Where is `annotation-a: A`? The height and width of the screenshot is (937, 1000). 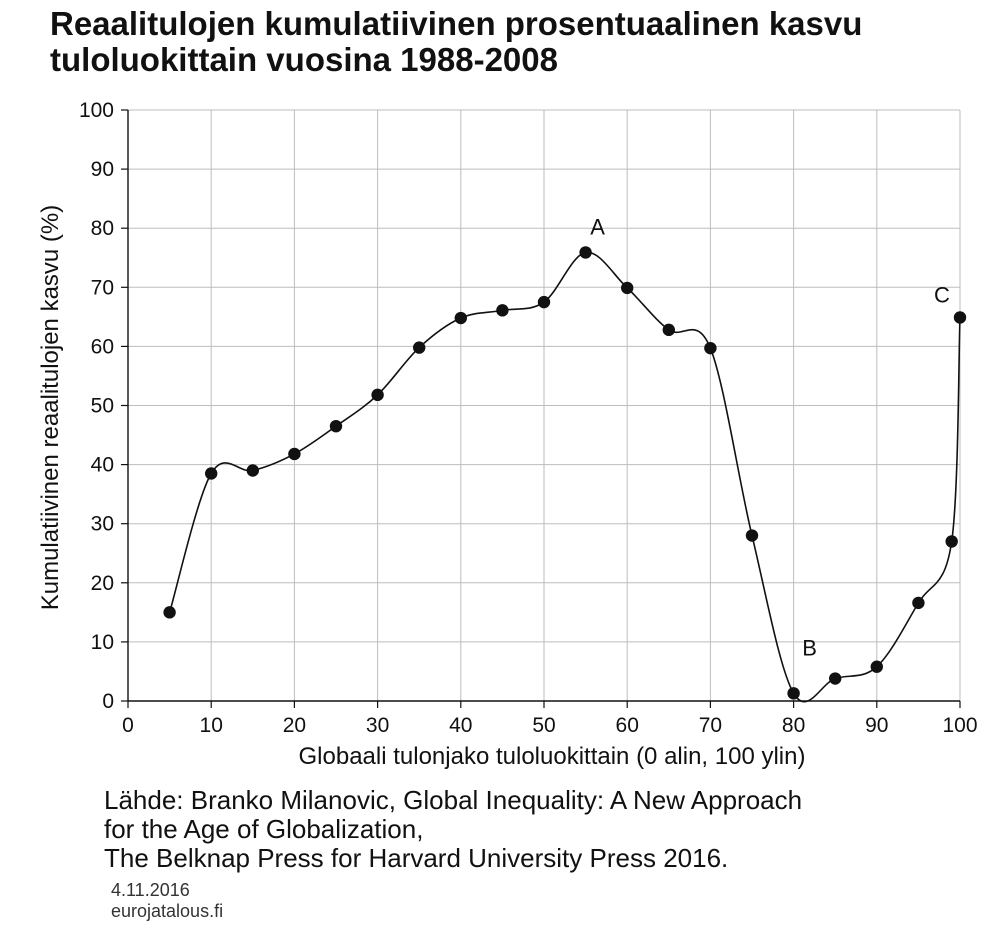 annotation-a: A is located at coordinates (597, 226).